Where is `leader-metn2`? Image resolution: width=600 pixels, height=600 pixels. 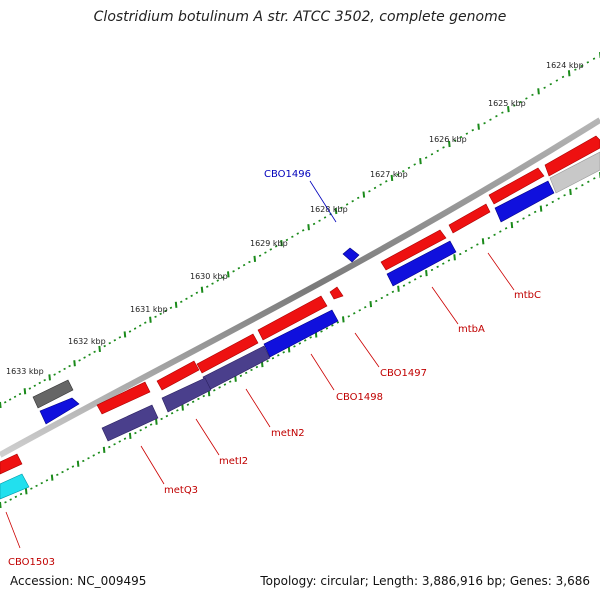
leader-metn2 is located at coordinates (258, 408).